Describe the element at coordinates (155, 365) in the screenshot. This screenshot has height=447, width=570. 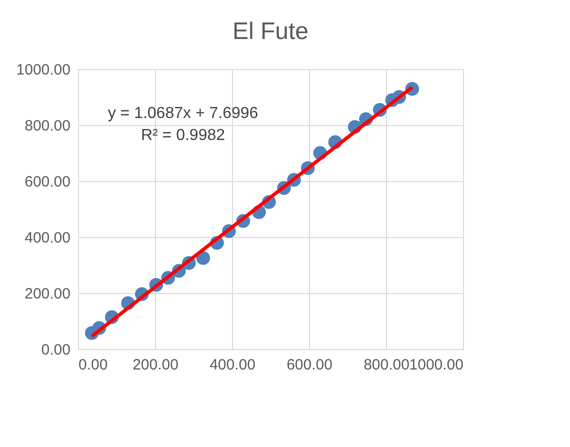
I see `x-tick-label: 200.00` at that location.